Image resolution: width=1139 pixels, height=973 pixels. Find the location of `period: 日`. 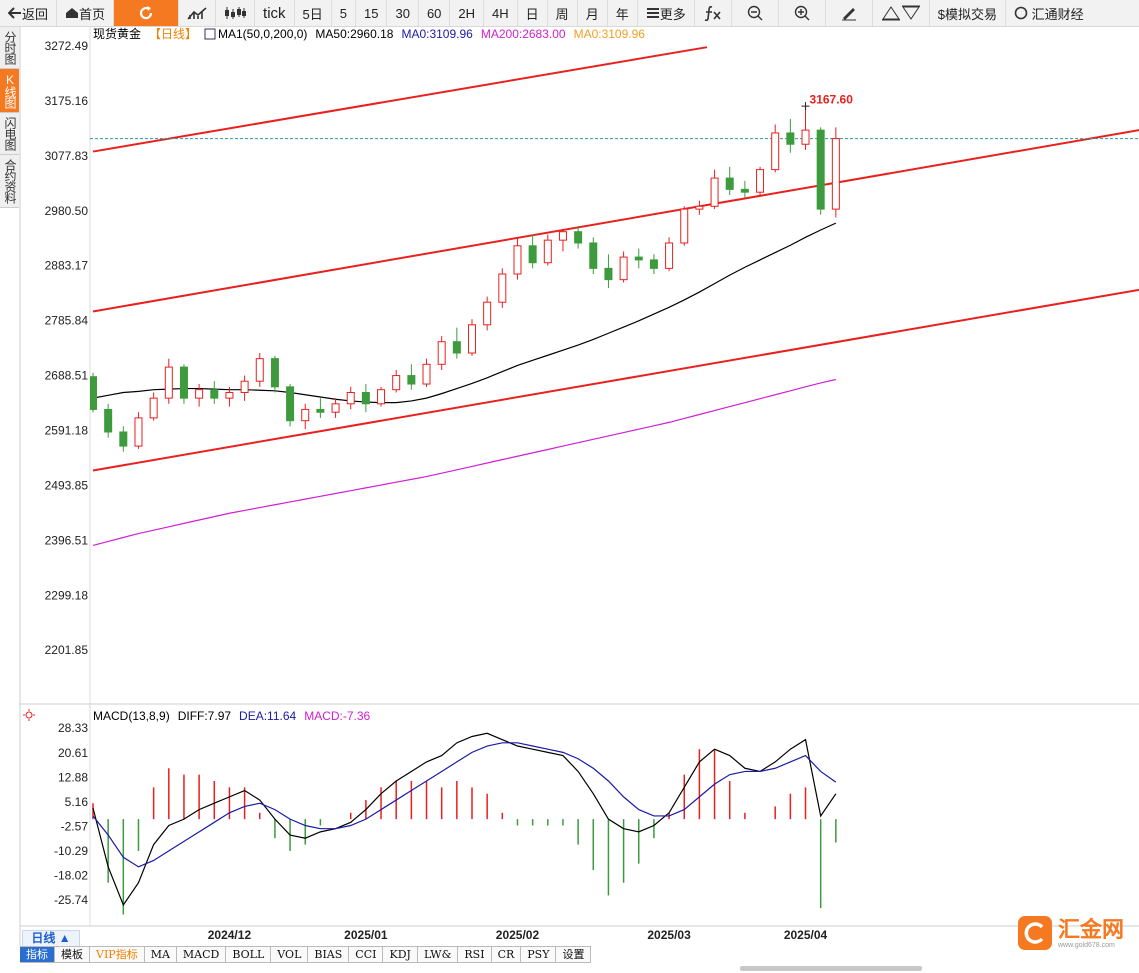

period: 日 is located at coordinates (533, 13).